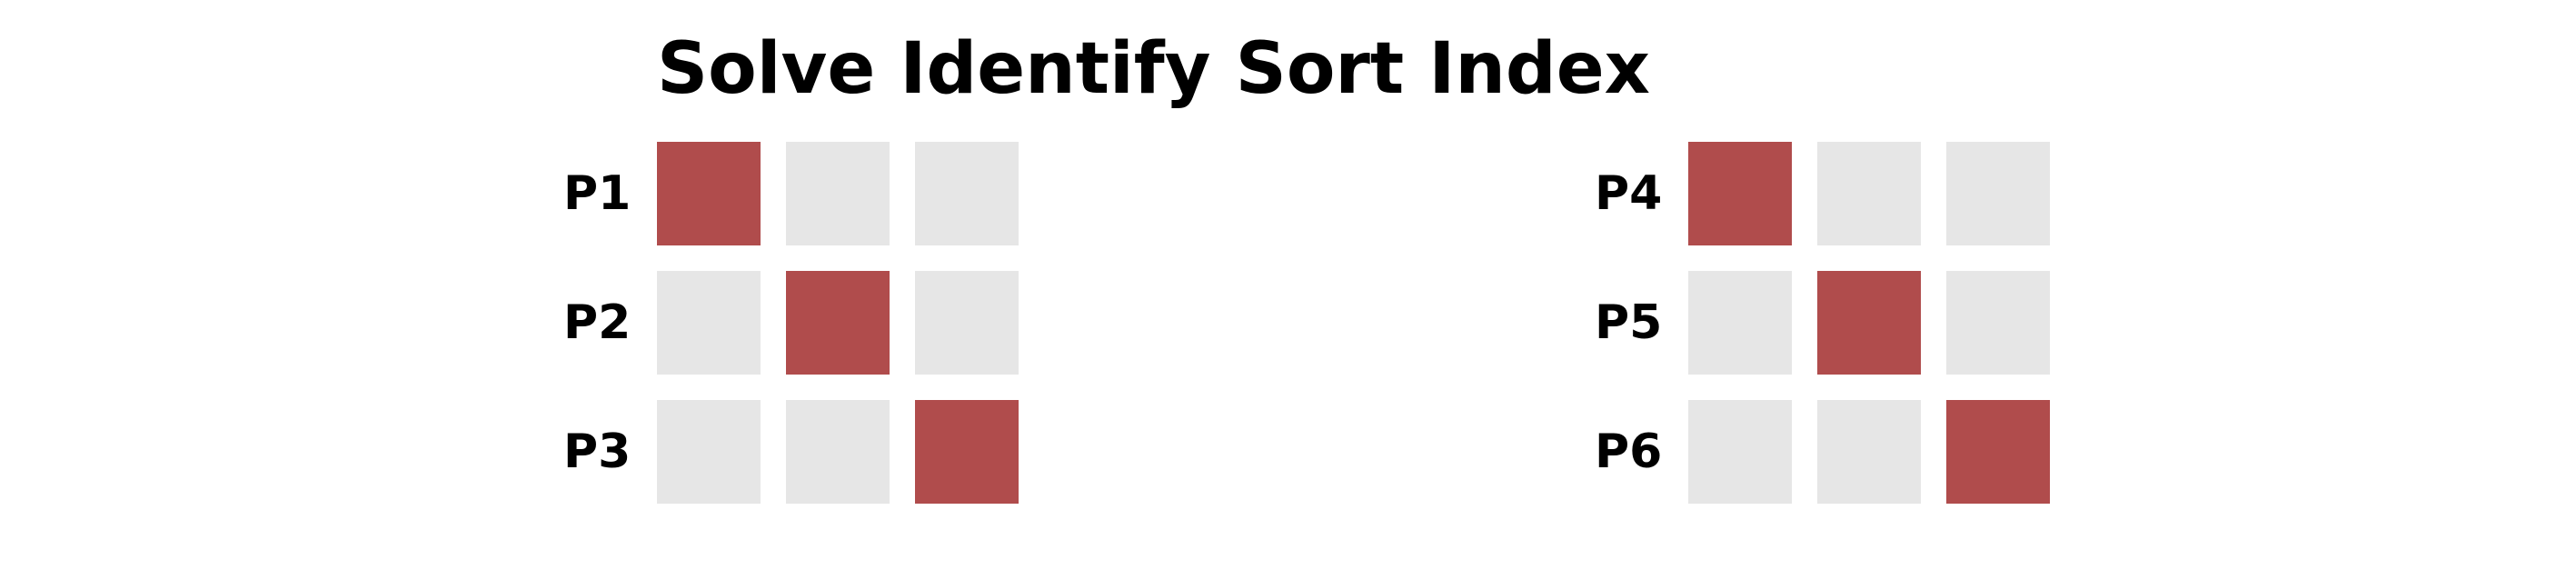  I want to click on cell-p6-2-inactive, so click(1869, 452).